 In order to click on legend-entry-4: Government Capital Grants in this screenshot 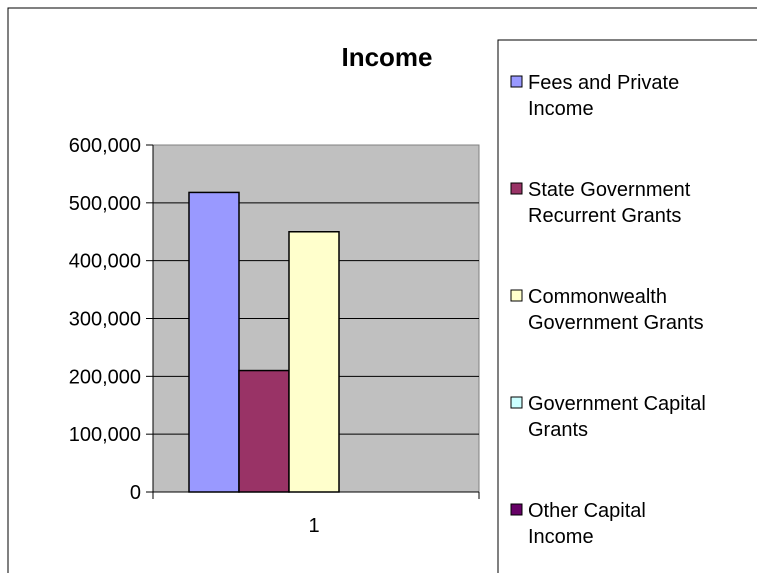, I will do `click(617, 417)`.